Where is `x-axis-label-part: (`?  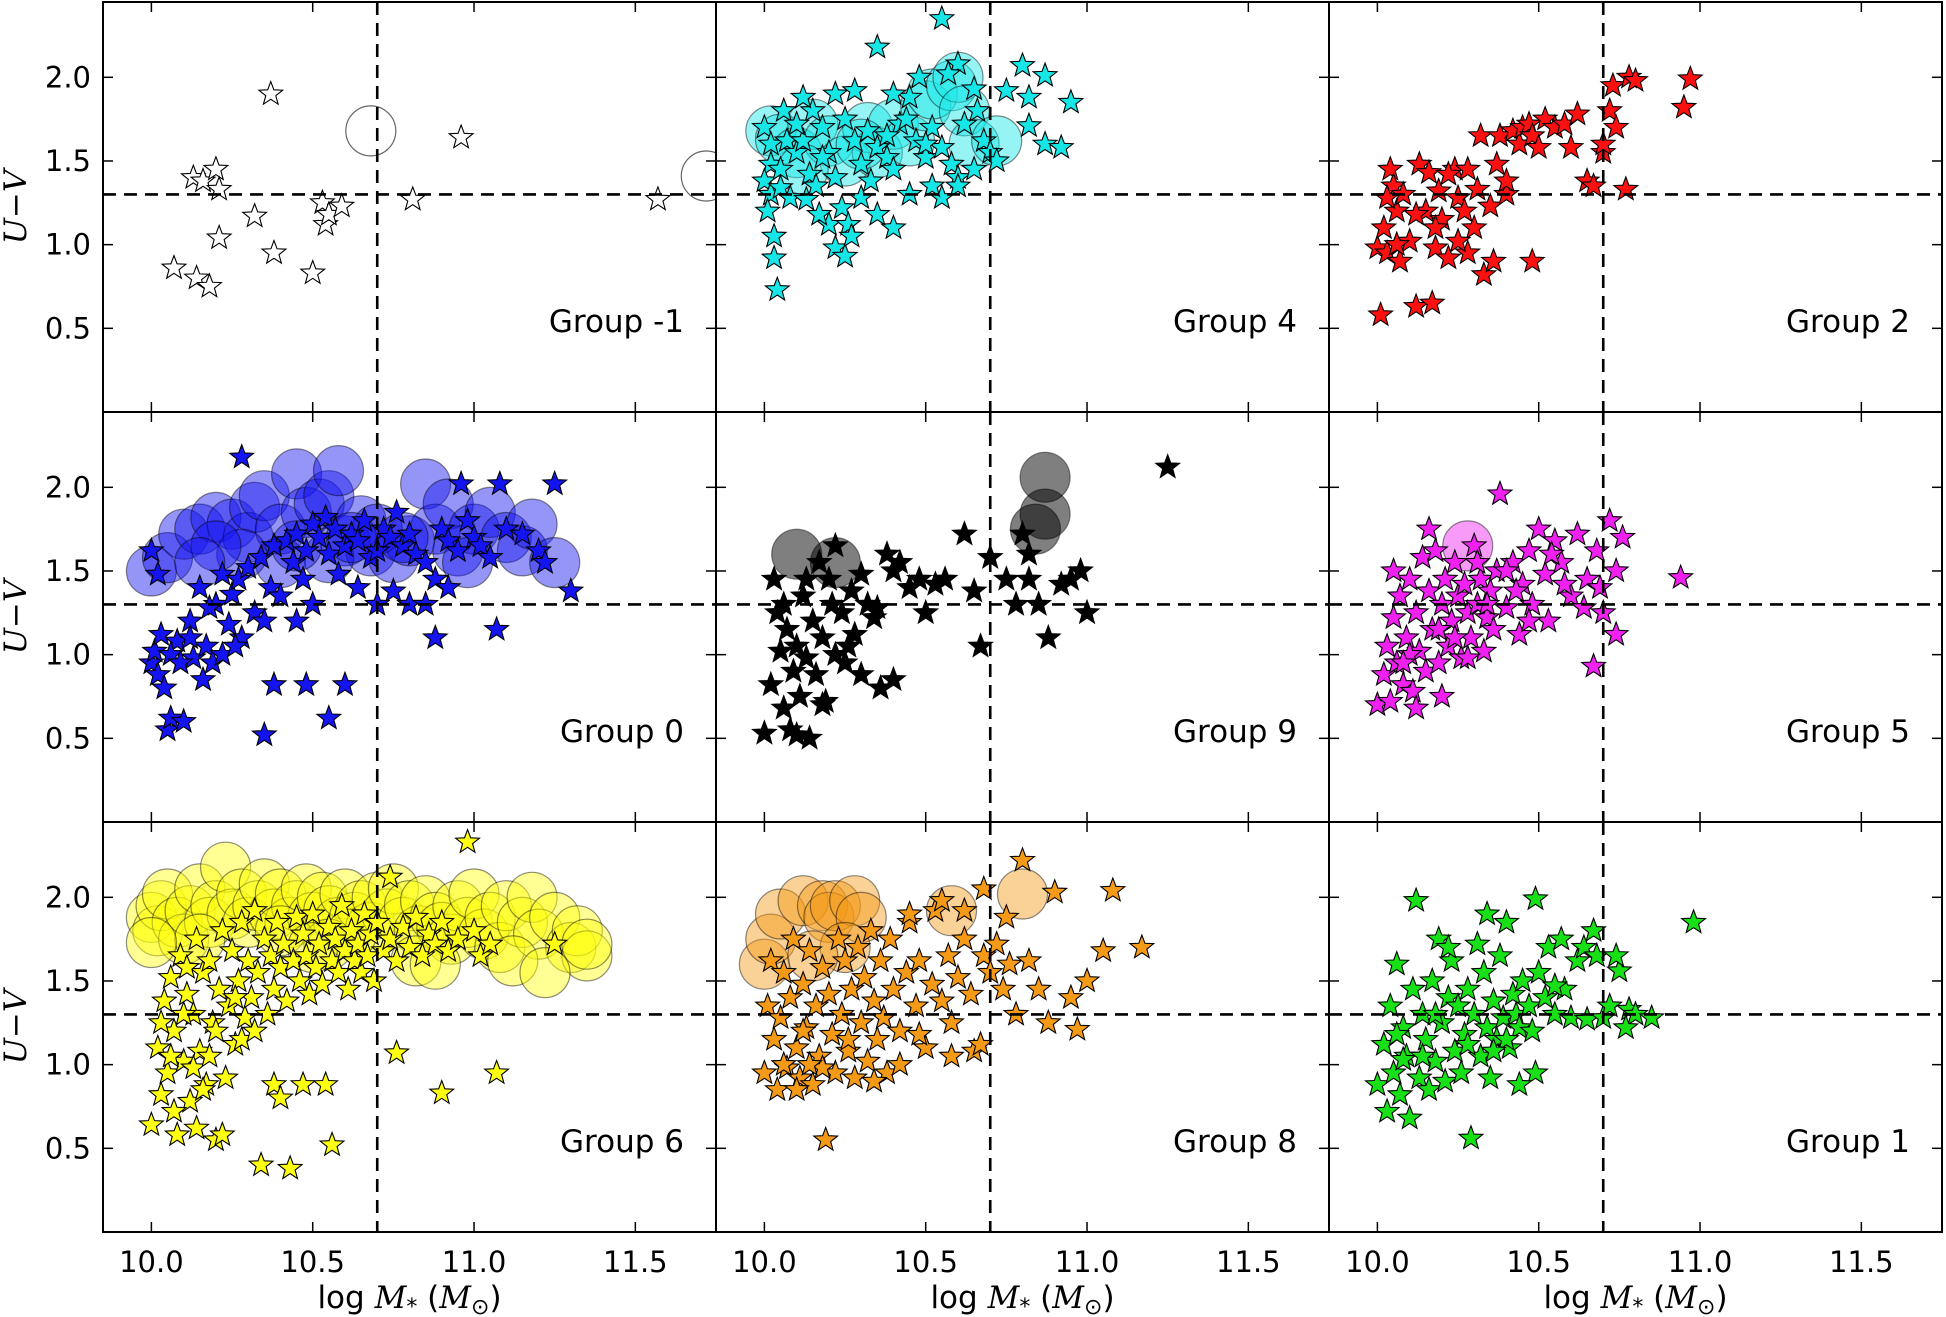 x-axis-label-part: ( is located at coordinates (1654, 1298).